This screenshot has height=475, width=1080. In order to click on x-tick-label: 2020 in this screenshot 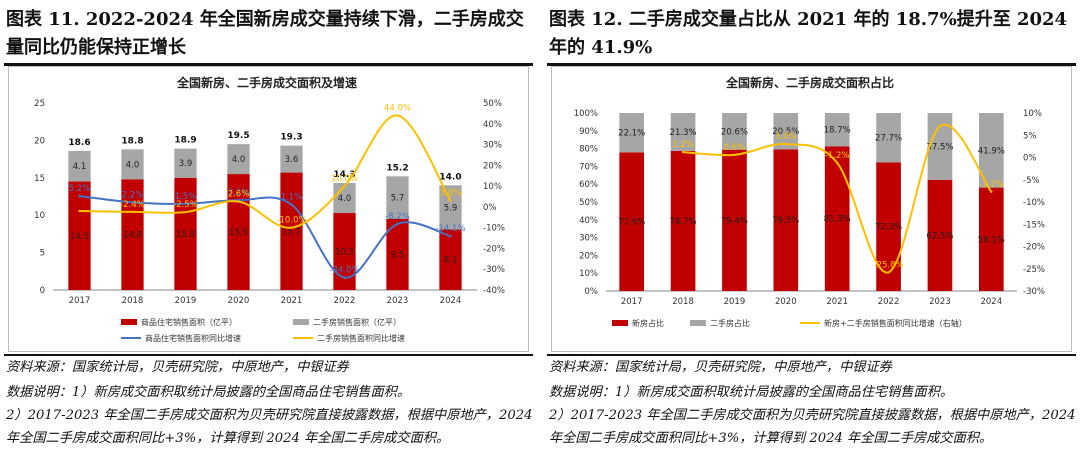, I will do `click(786, 302)`.